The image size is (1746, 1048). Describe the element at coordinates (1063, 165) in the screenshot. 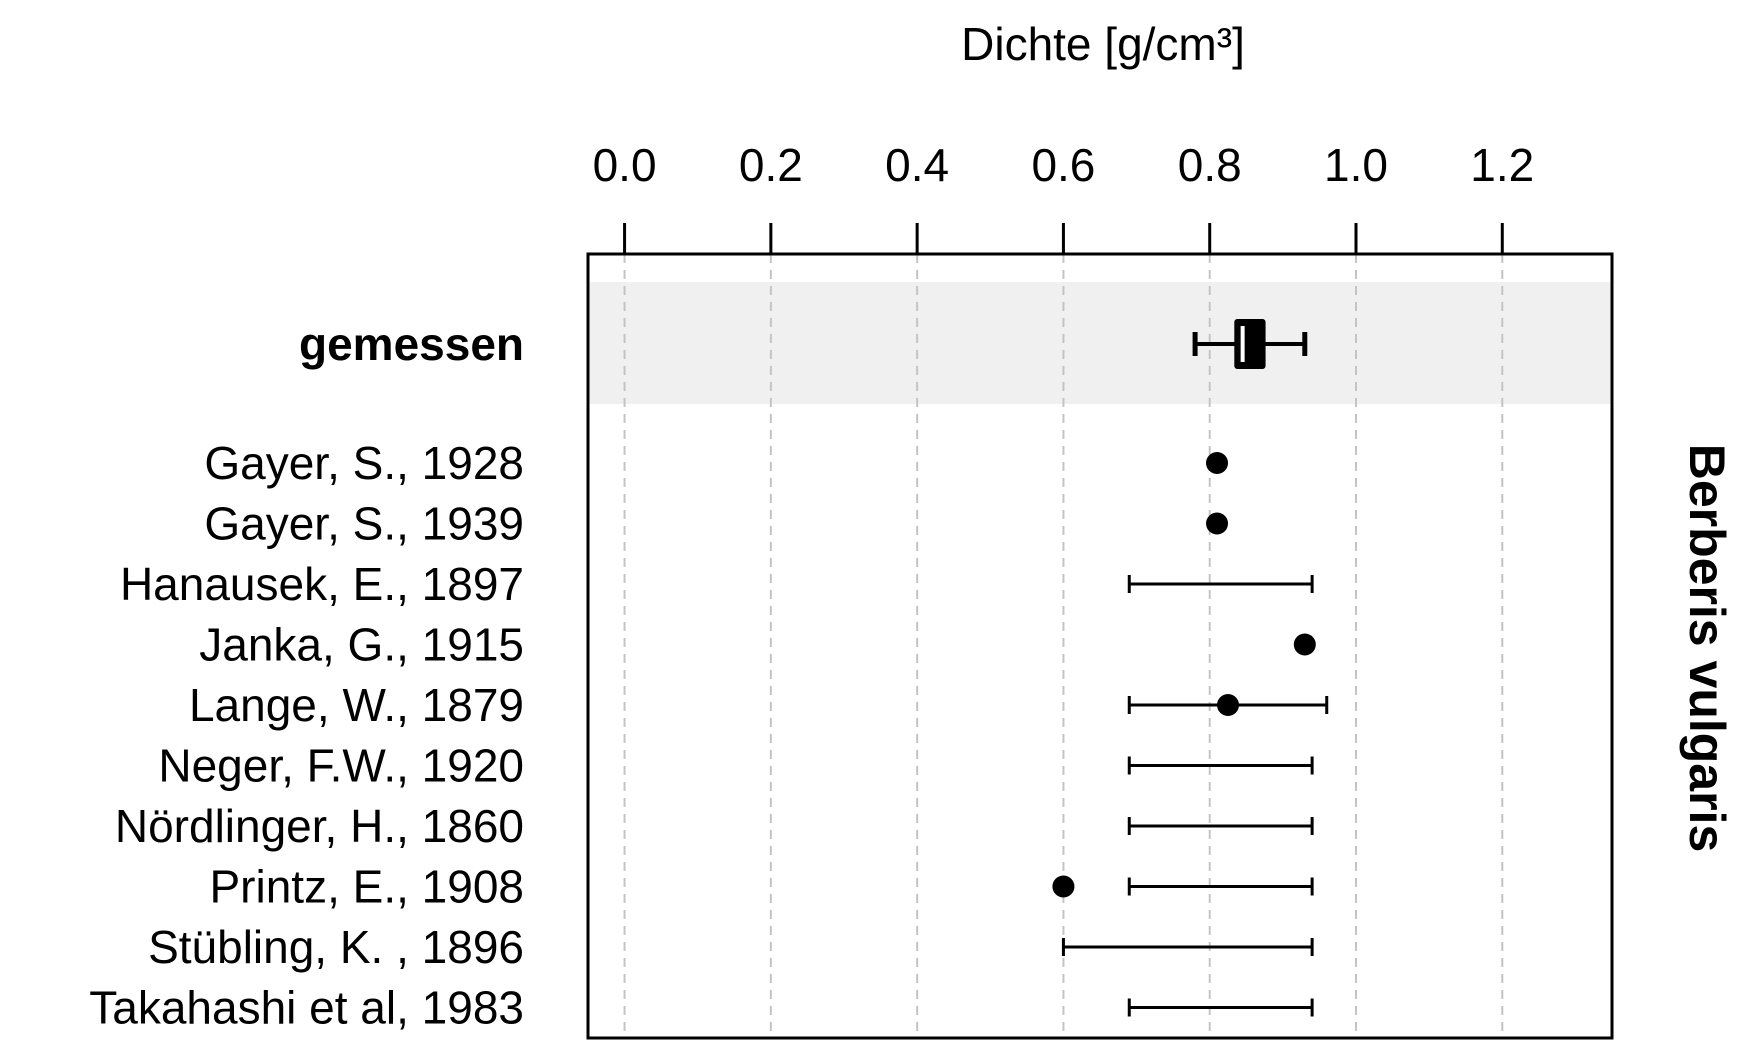

I see `x-tick-label: 0.6` at that location.